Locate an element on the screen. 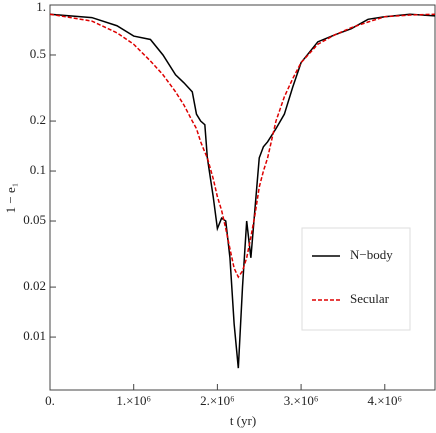 Image resolution: width=436 pixels, height=433 pixels. y-tick-label: 1. is located at coordinates (41, 7).